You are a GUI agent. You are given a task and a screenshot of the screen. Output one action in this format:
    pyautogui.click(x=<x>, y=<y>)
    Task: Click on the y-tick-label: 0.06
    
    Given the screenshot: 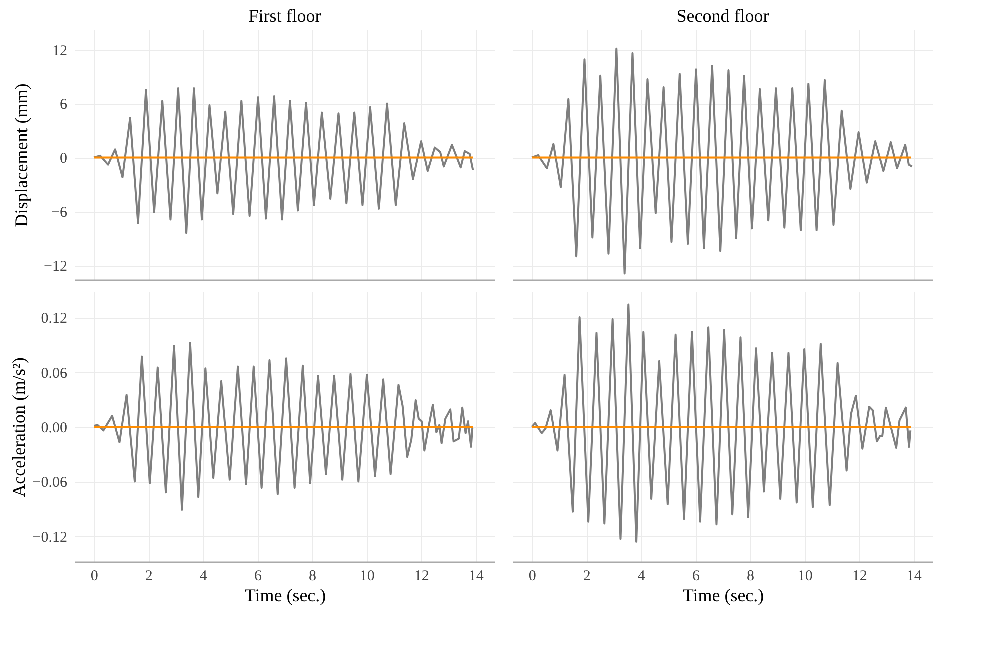 What is the action you would take?
    pyautogui.click(x=54, y=374)
    